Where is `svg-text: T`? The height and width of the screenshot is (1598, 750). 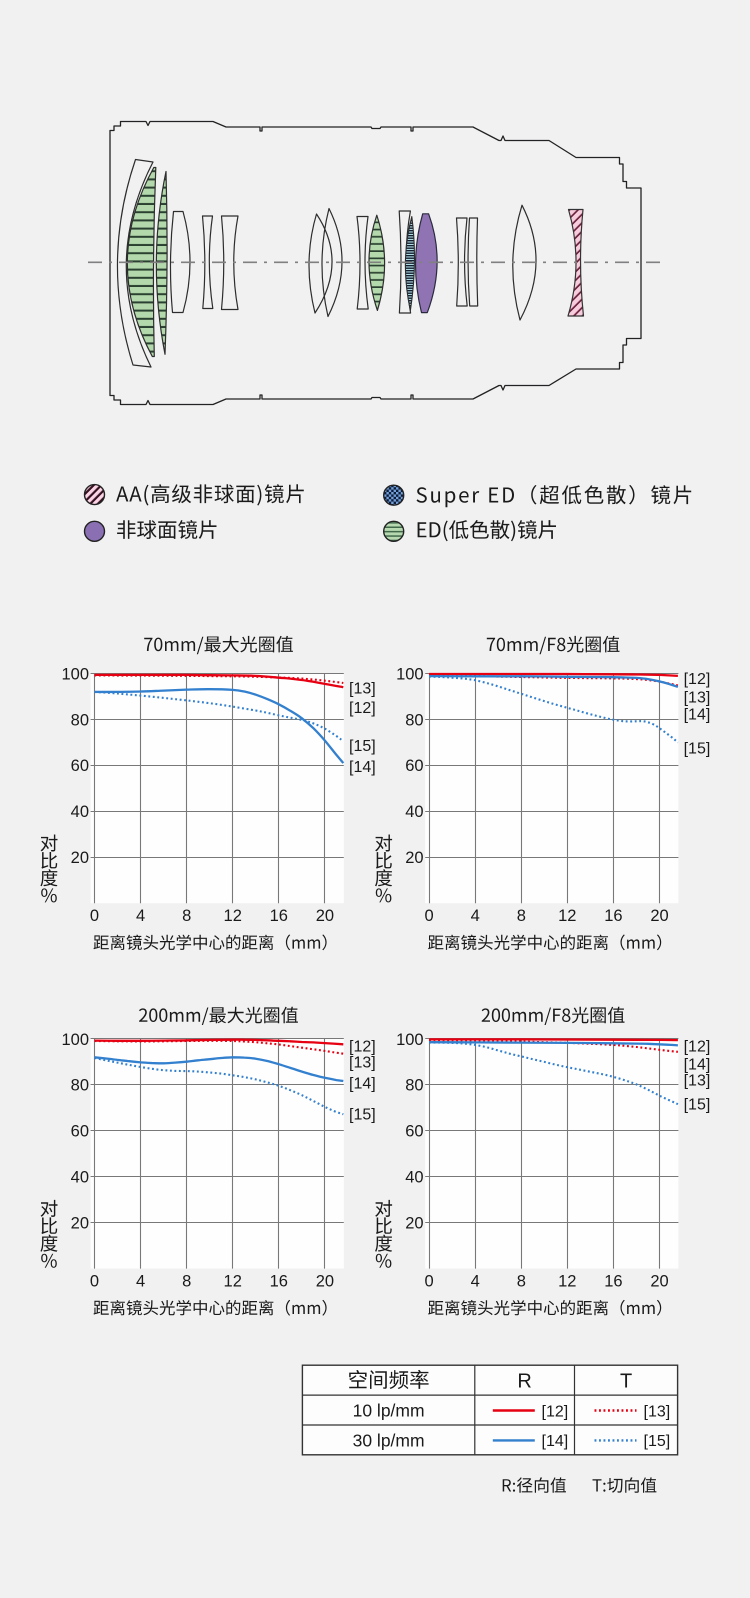 svg-text: T is located at coordinates (626, 1382).